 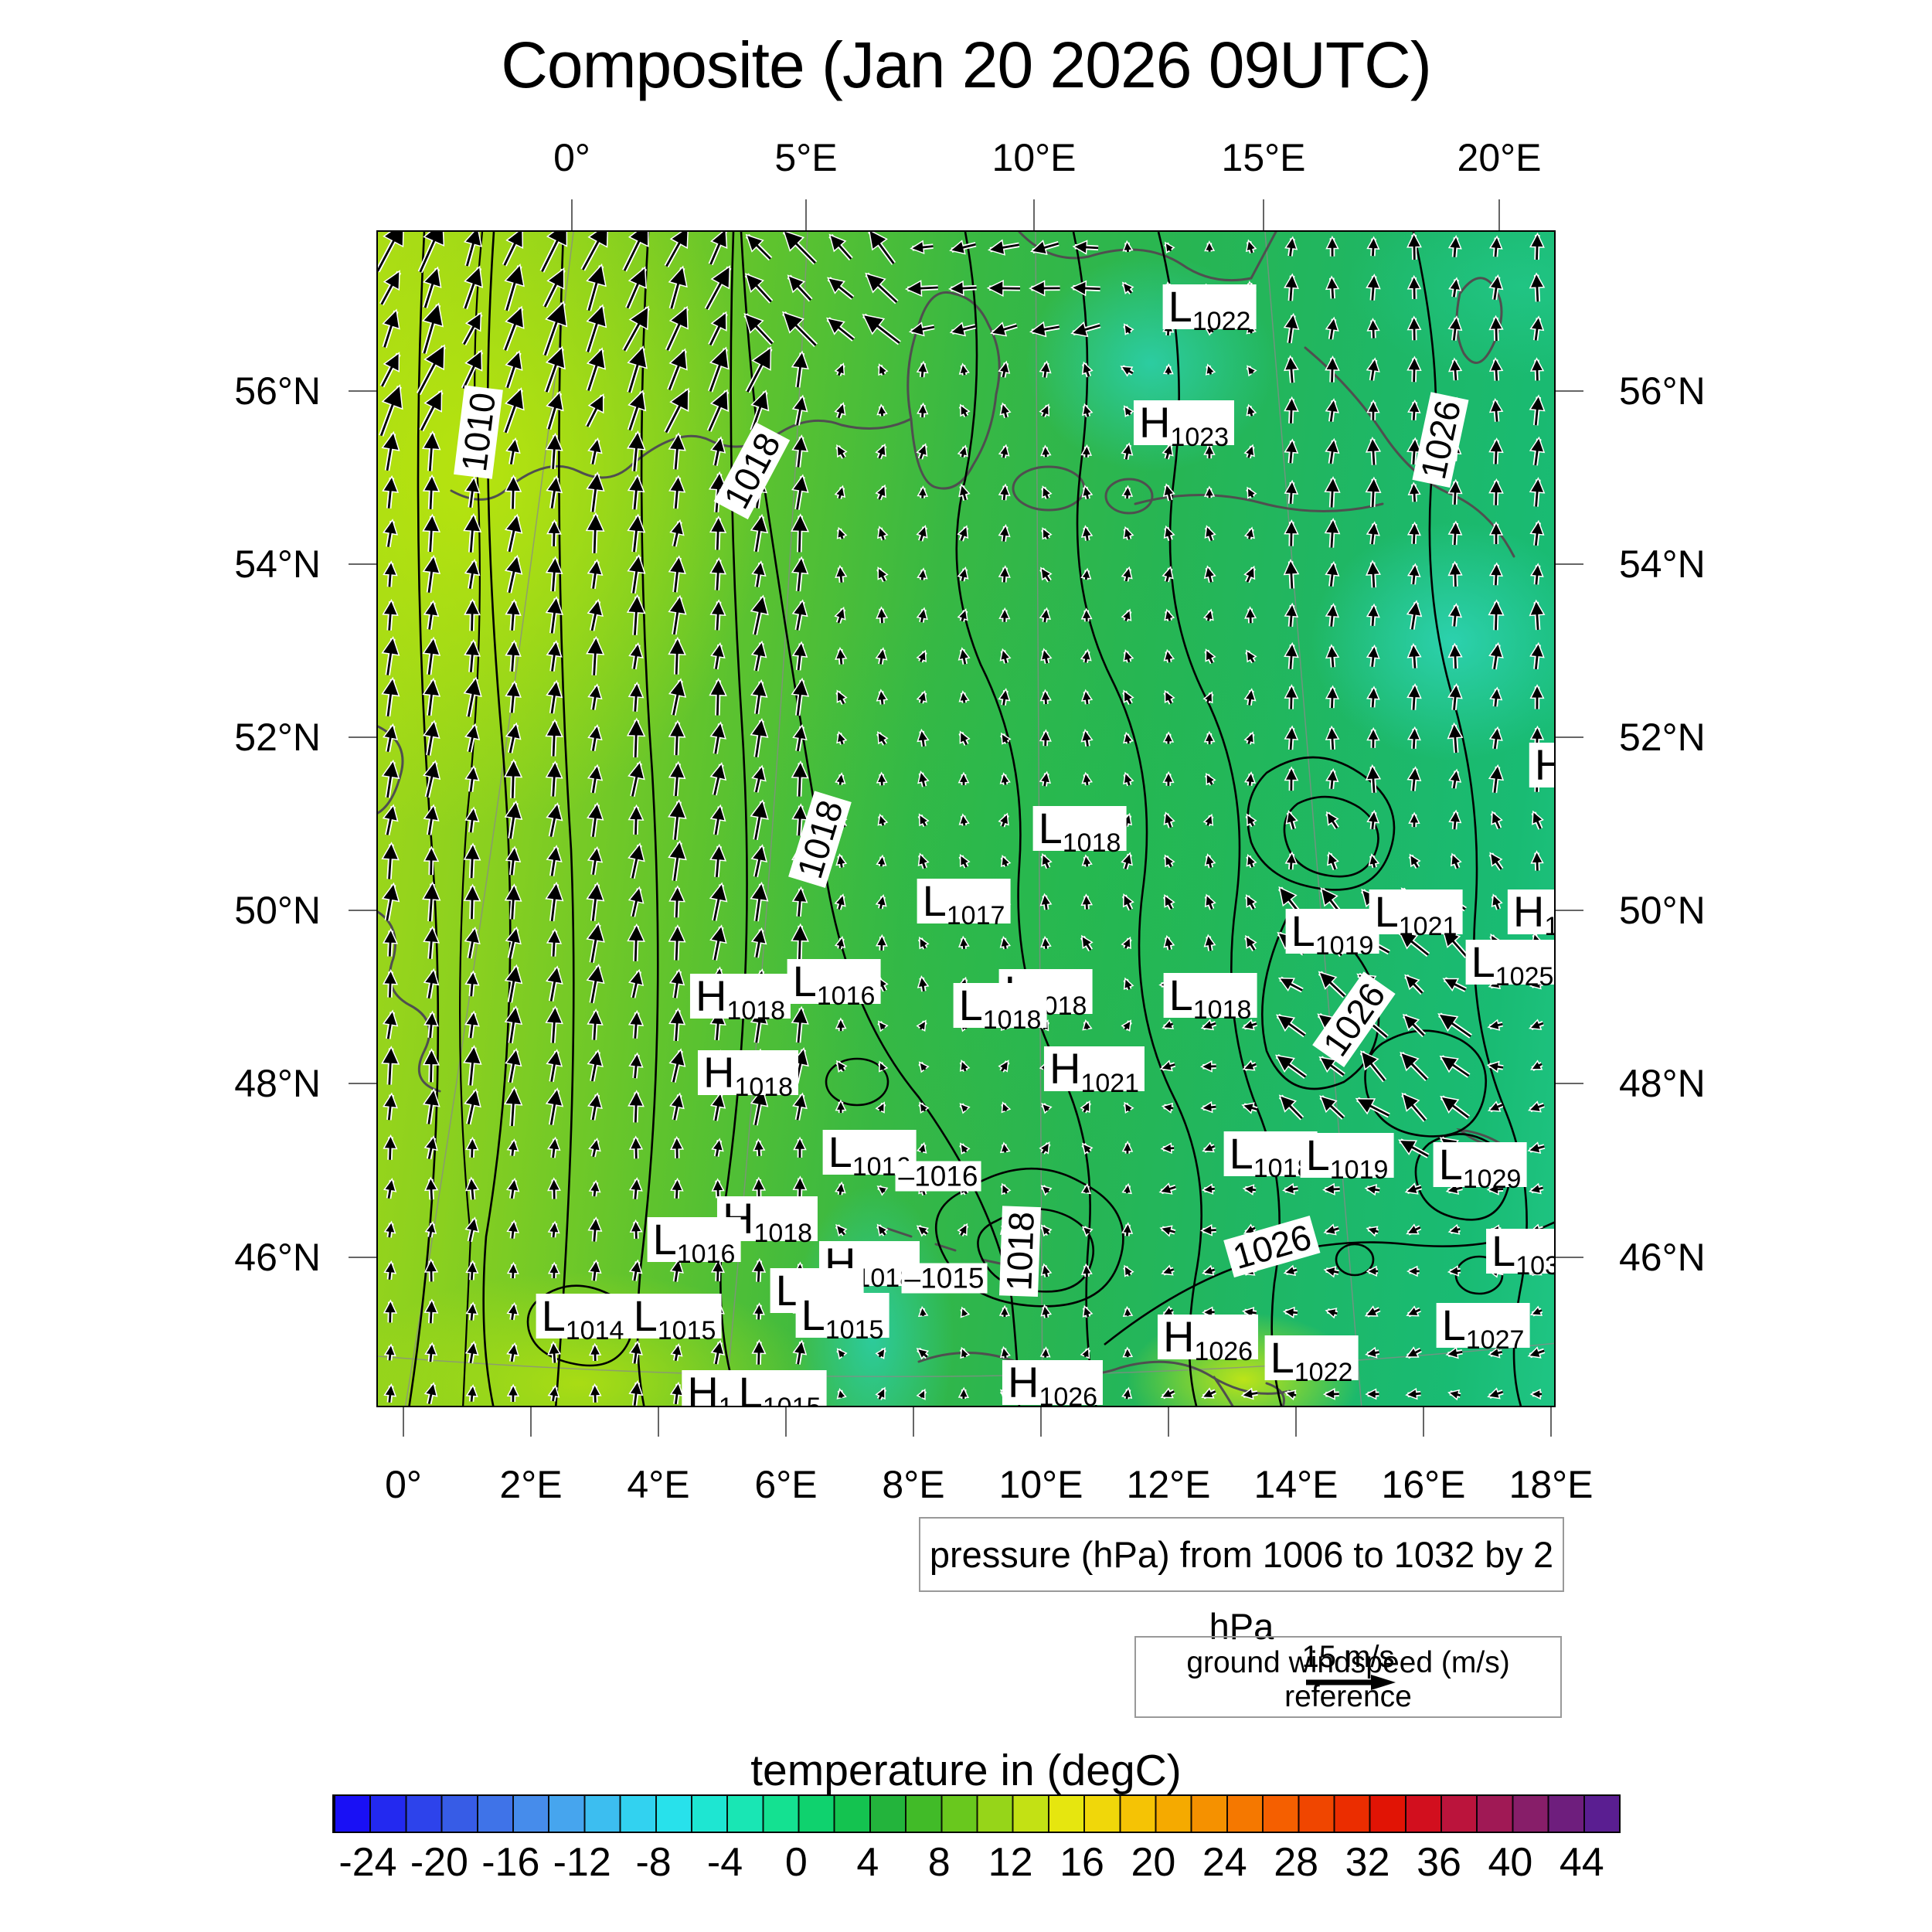 What do you see at coordinates (571, 158) in the screenshot?
I see `top-axis-label: 0°` at bounding box center [571, 158].